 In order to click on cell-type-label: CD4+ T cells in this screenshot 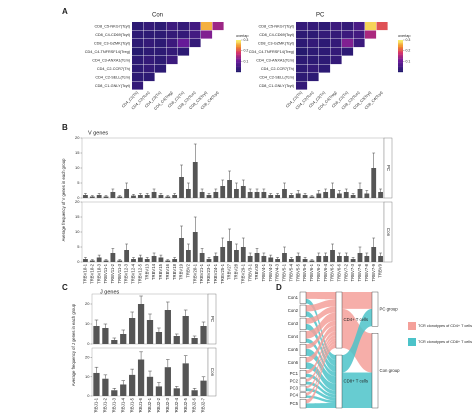, I will do `click(356, 319)`.